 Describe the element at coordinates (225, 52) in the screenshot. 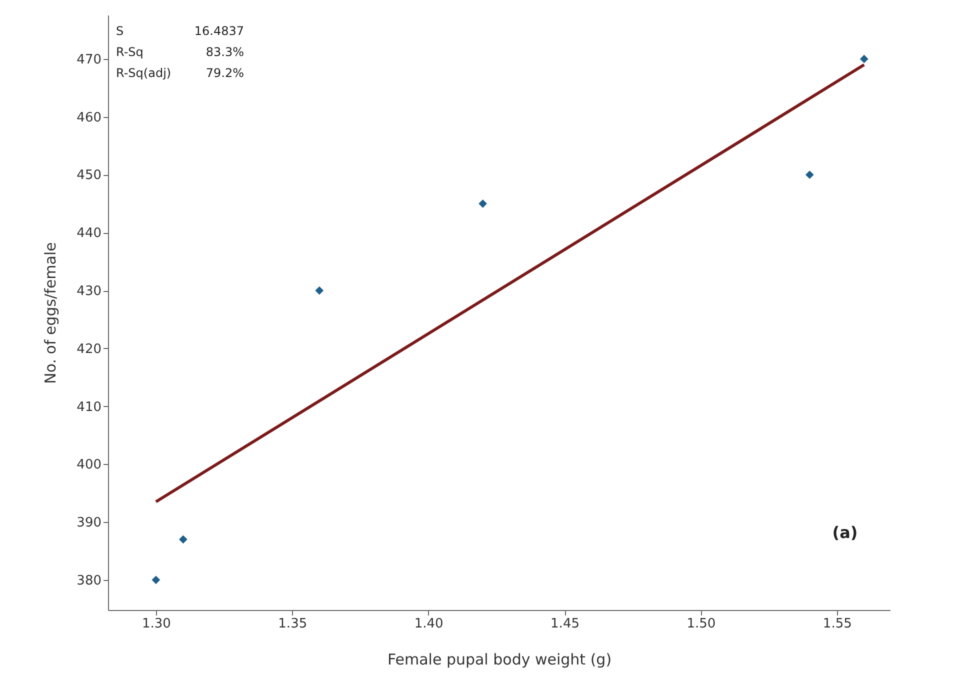

I see `annotation: 83.3%` at that location.